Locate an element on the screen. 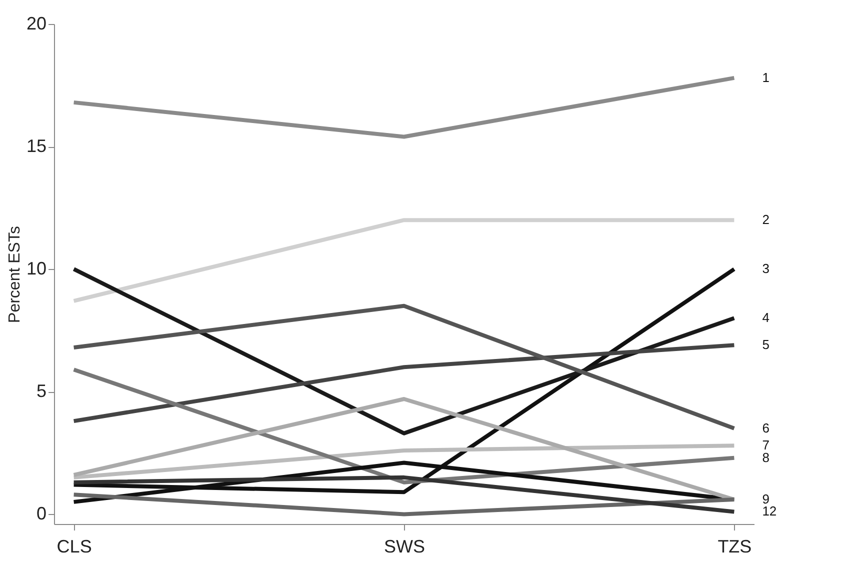  text: 2 is located at coordinates (766, 220).